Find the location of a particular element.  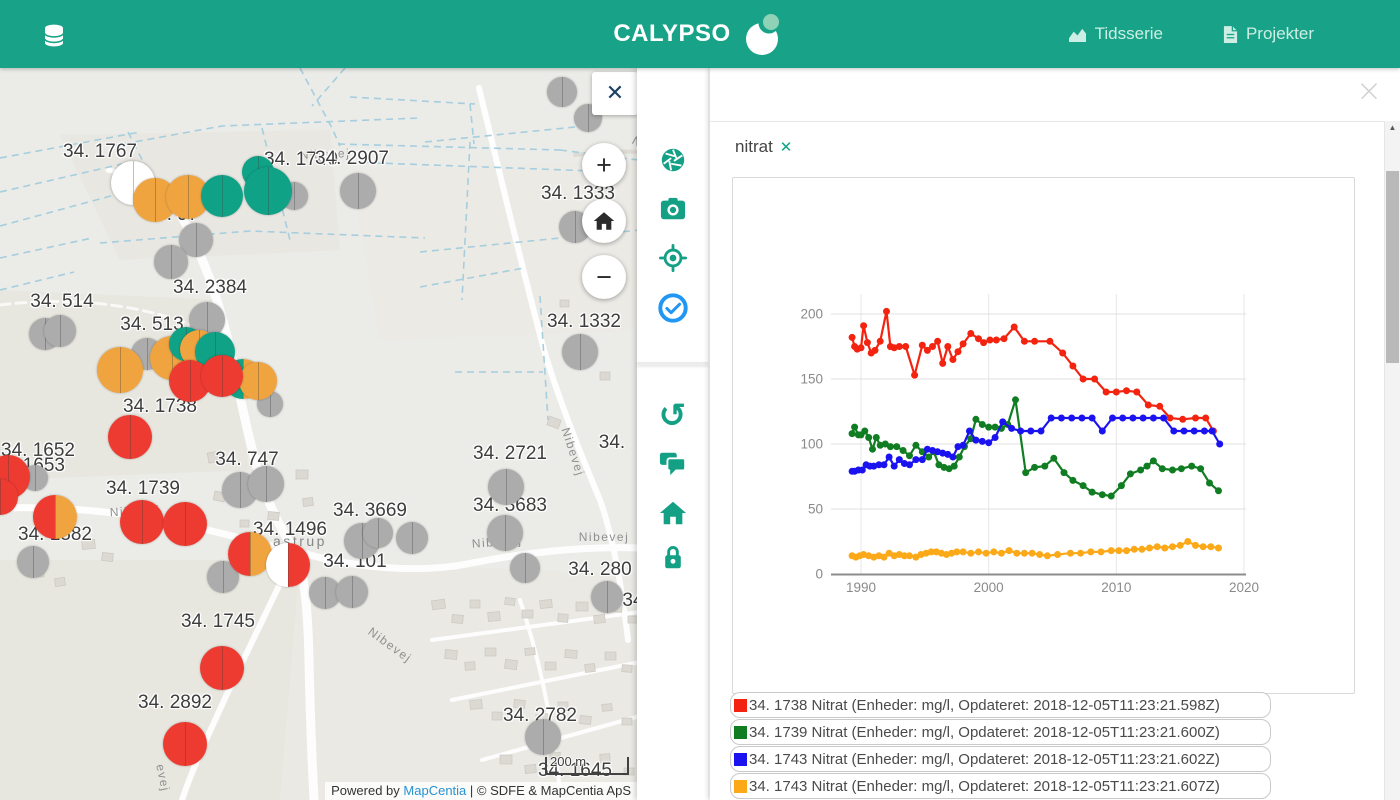

locate-icon is located at coordinates (672, 258).